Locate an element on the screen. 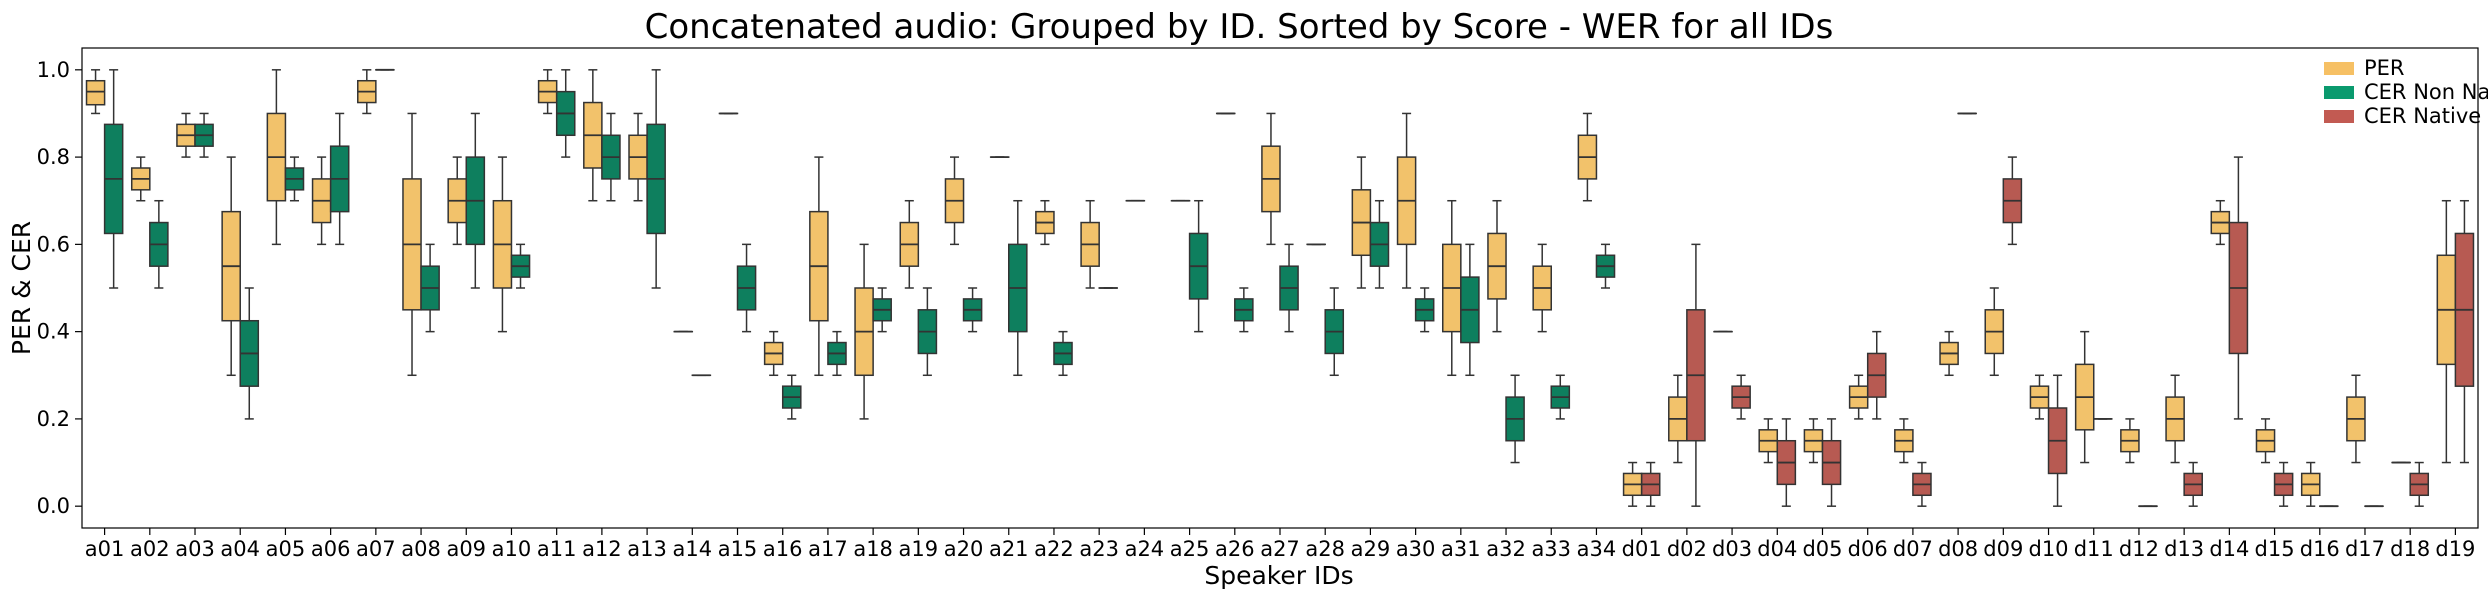 The width and height of the screenshot is (2488, 590). box-a31-cer-non-native is located at coordinates (1470, 310).